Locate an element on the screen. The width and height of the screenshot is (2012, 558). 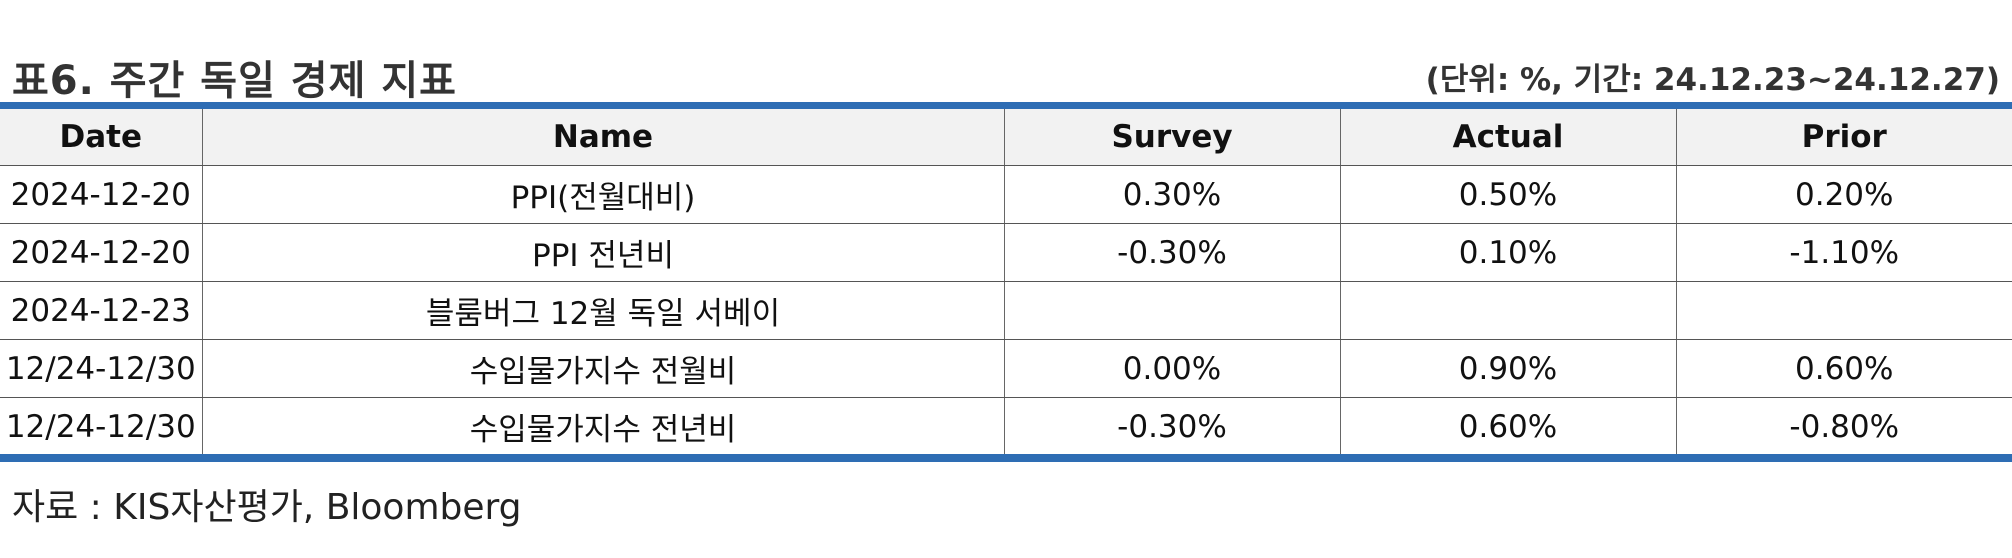
table-row: 2024-12-23 블룸버그 12월 독일 서베이 is located at coordinates (1006, 310).